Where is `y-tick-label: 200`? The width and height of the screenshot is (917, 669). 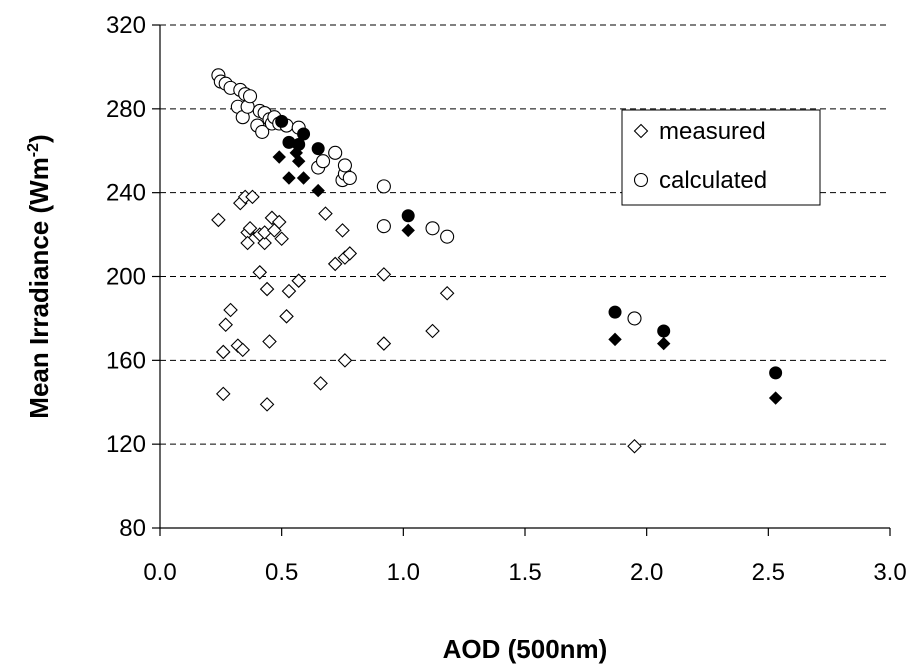
y-tick-label: 200 is located at coordinates (126, 277).